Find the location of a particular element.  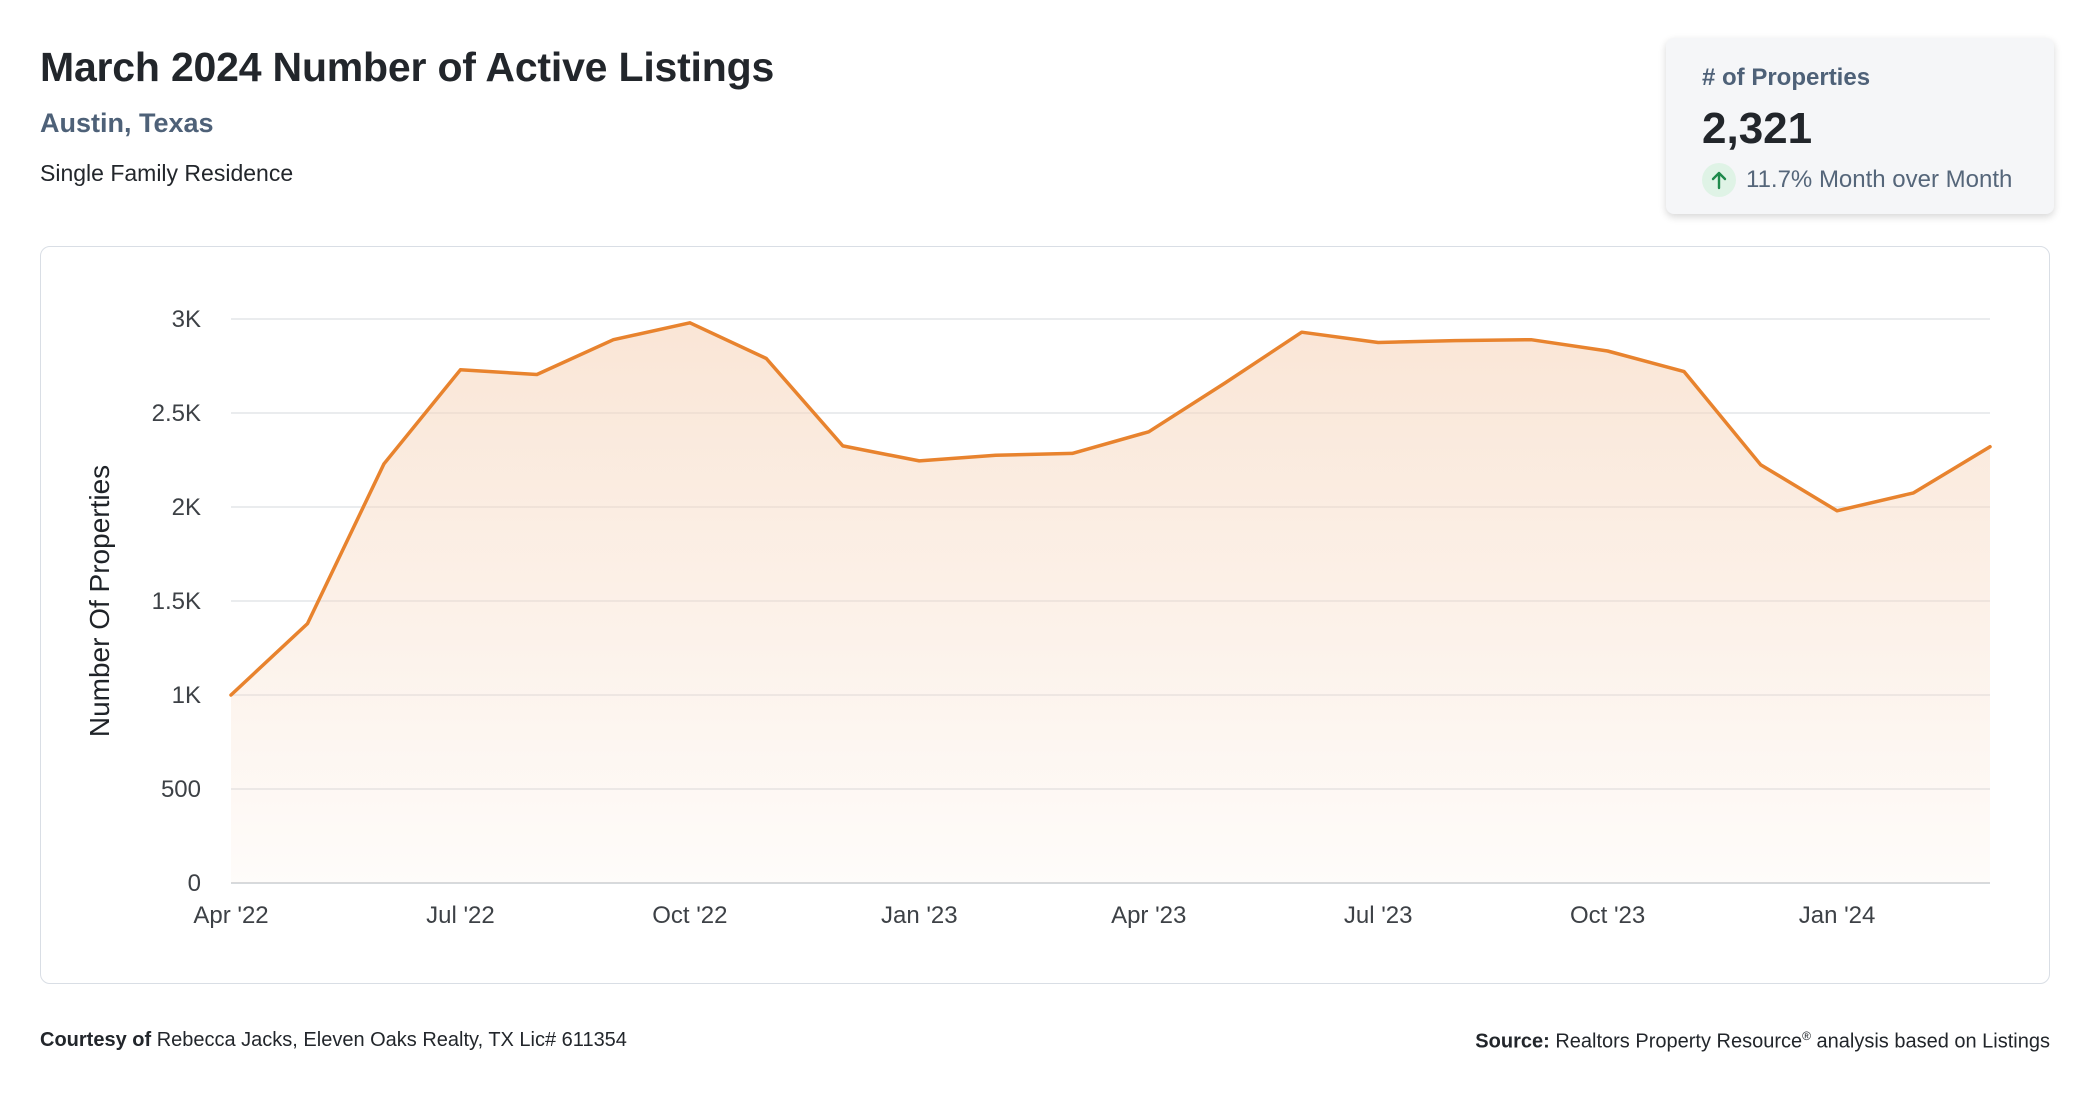

x-tick-label: Jul '22 is located at coordinates (460, 915).